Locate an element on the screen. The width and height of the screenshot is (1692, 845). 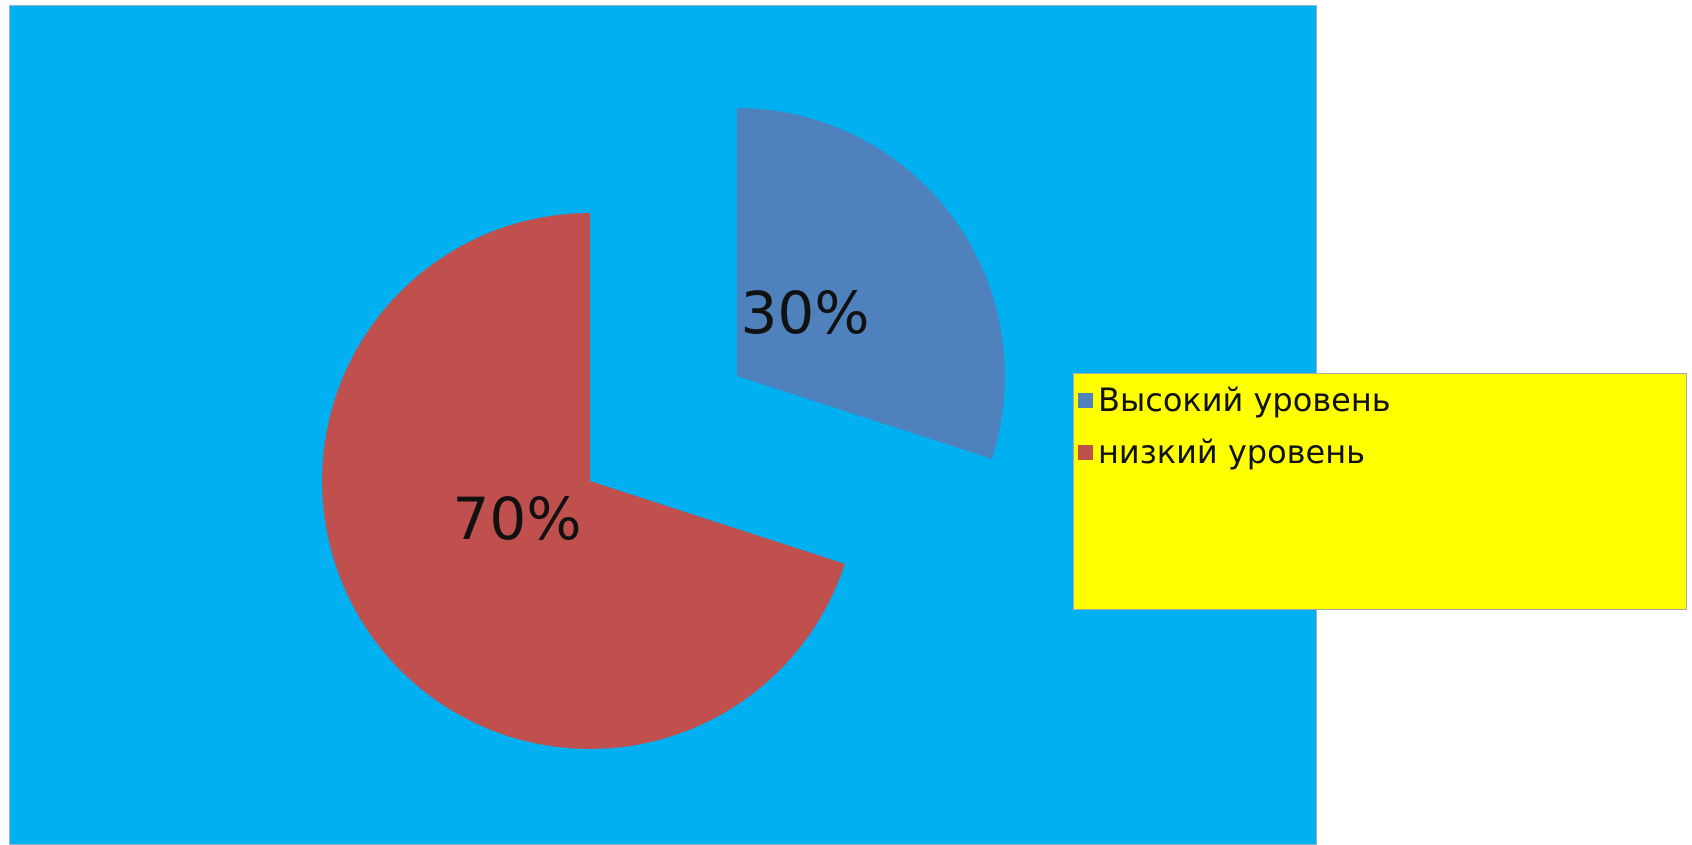
pie-slice-high is located at coordinates (871, 283).